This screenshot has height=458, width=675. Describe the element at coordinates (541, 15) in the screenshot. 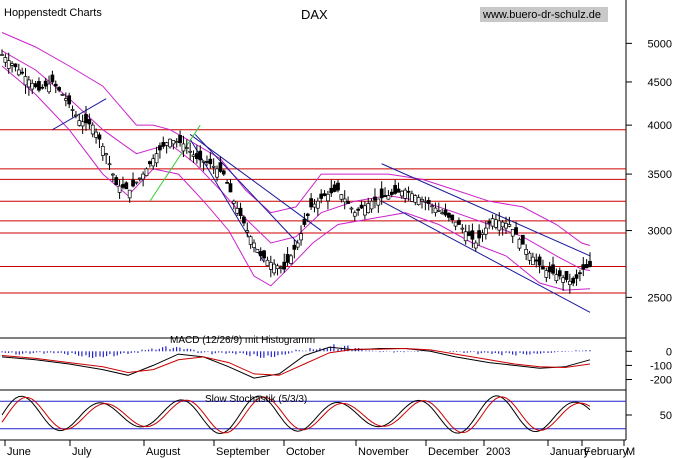

I see `website-url: www.buero-dr-schulz.de` at that location.